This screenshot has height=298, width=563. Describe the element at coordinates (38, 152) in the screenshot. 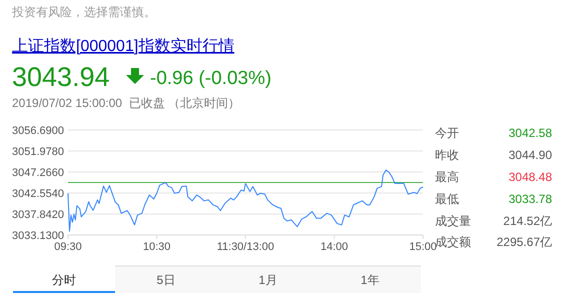

I see `y-tick-label: 3051.9780` at that location.